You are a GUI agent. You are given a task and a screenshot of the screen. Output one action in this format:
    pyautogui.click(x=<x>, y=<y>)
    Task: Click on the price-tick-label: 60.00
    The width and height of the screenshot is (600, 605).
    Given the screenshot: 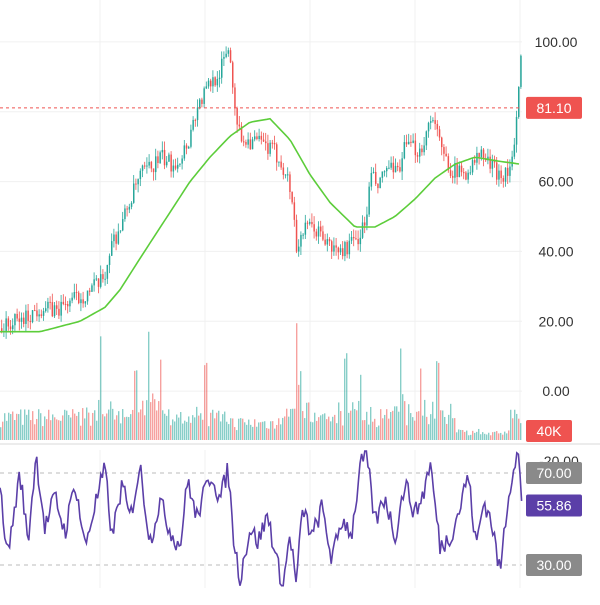 What is the action you would take?
    pyautogui.click(x=555, y=182)
    